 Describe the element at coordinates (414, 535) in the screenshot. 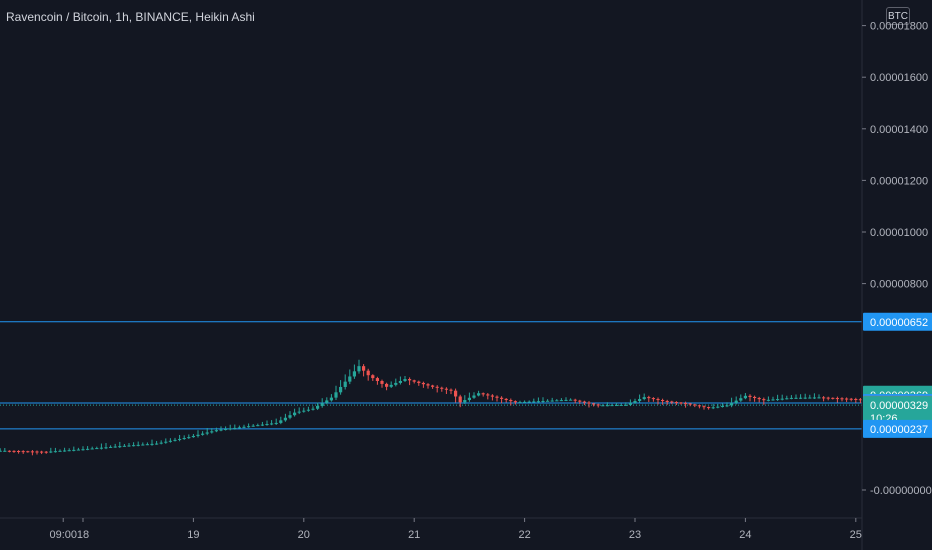

I see `time-tick-label: 21` at that location.